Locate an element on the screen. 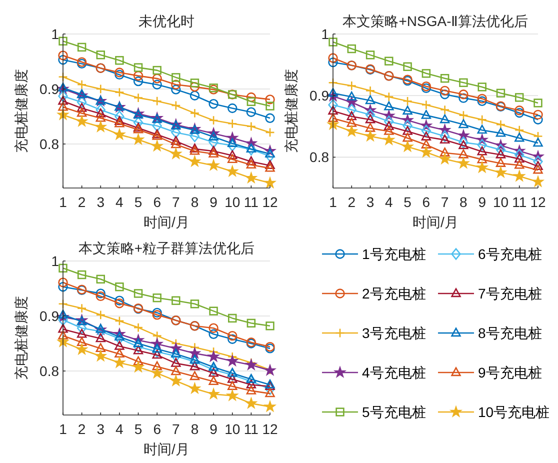  legend-label: 3号充电桩 is located at coordinates (394, 333).